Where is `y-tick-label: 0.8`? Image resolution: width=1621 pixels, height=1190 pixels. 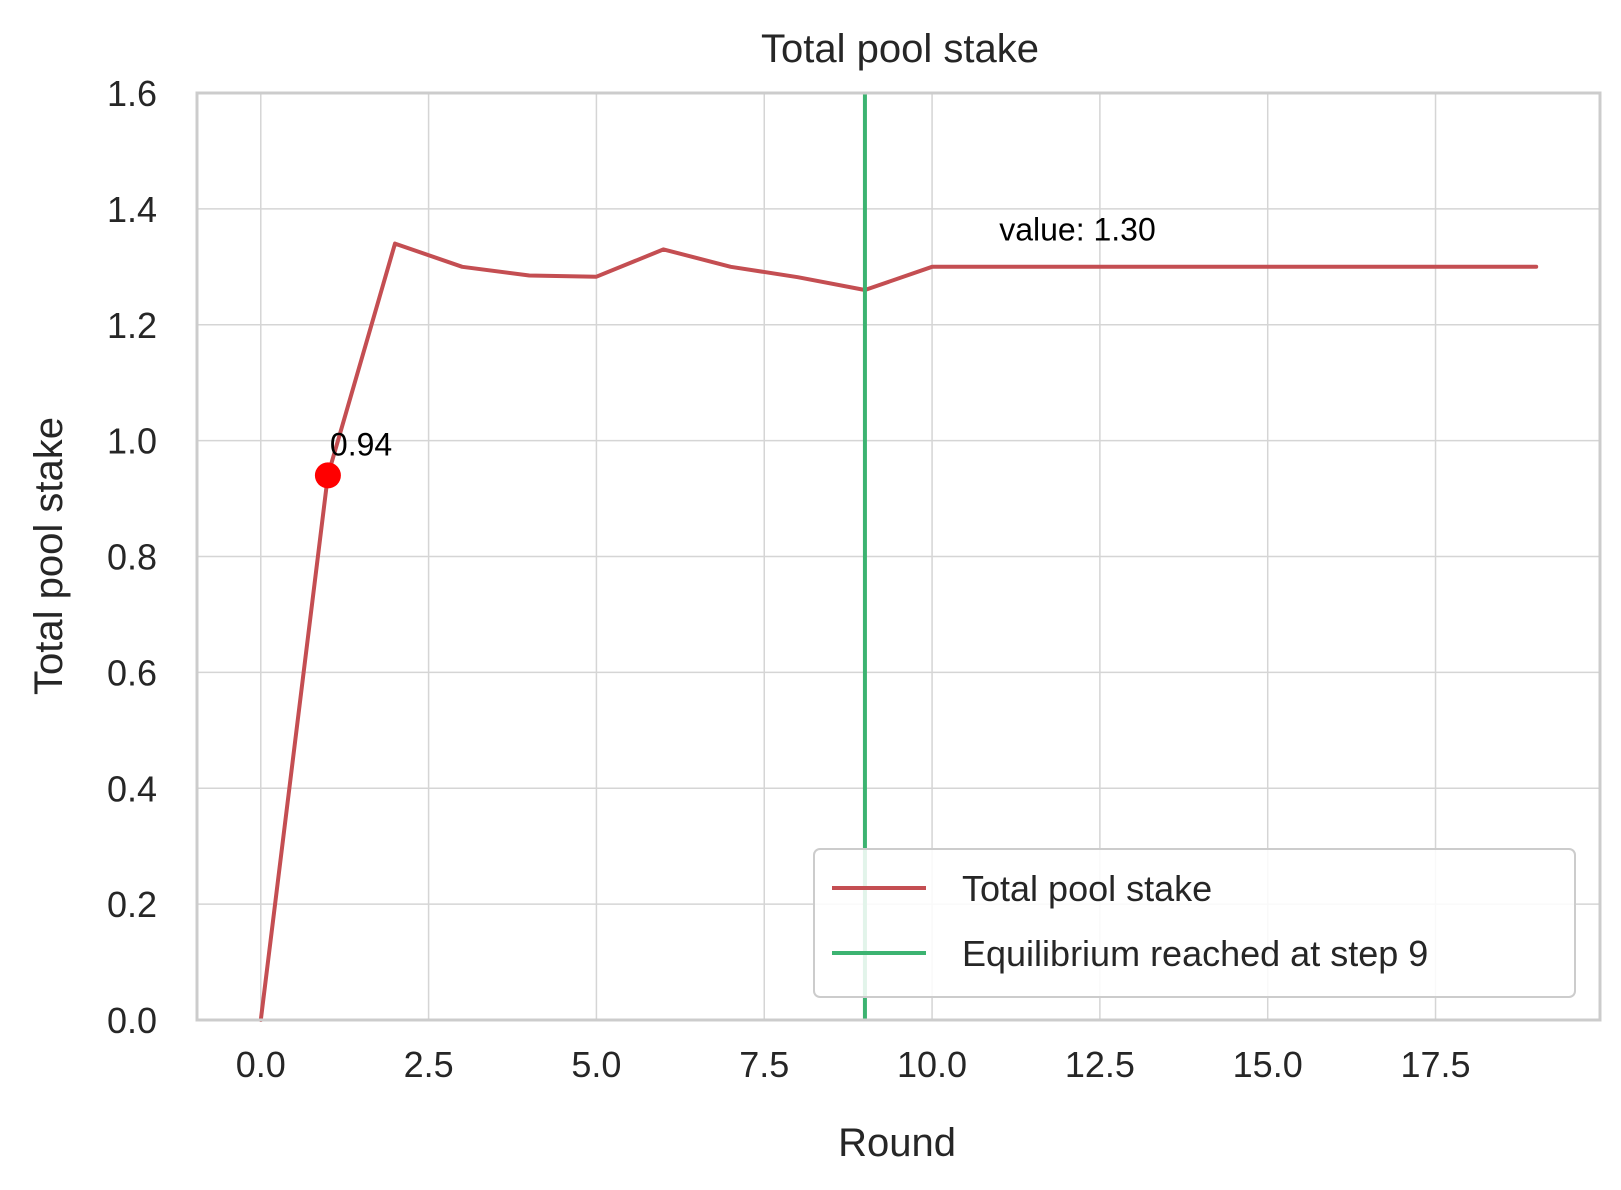
y-tick-label: 0.8 is located at coordinates (132, 557).